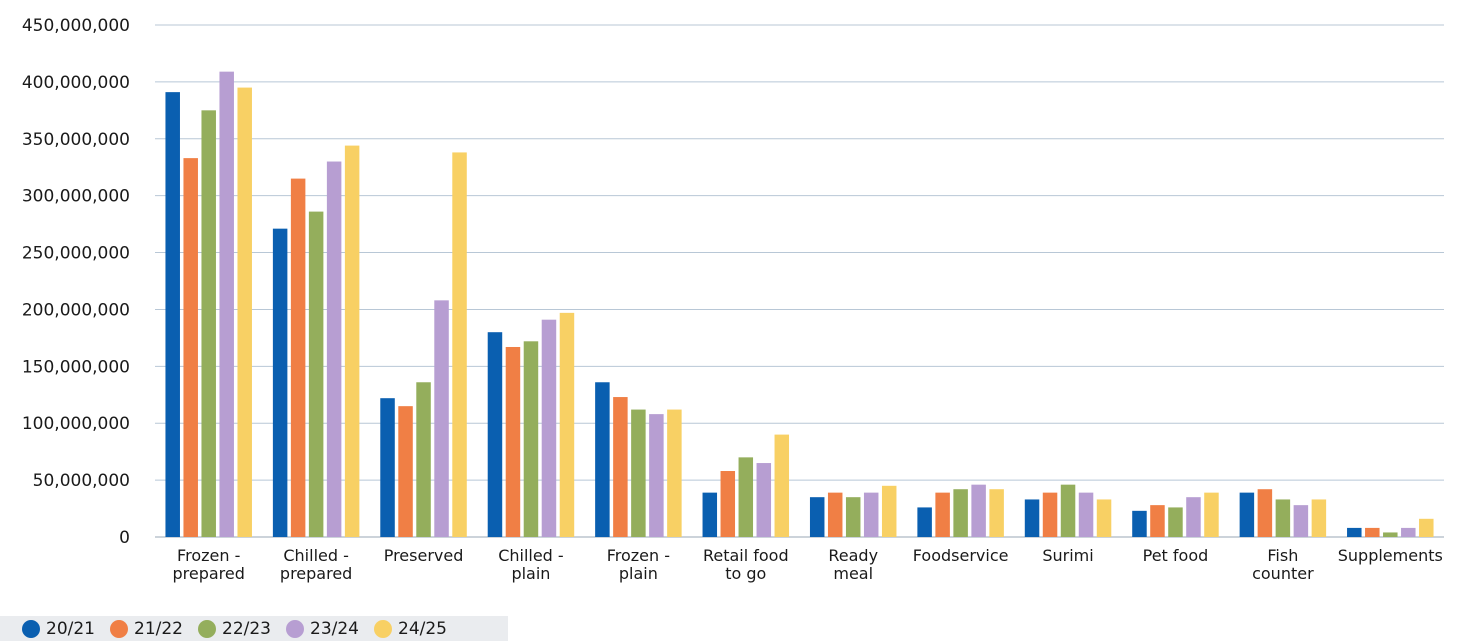 The height and width of the screenshot is (641, 1466). I want to click on legend-label: 23/24, so click(334, 628).